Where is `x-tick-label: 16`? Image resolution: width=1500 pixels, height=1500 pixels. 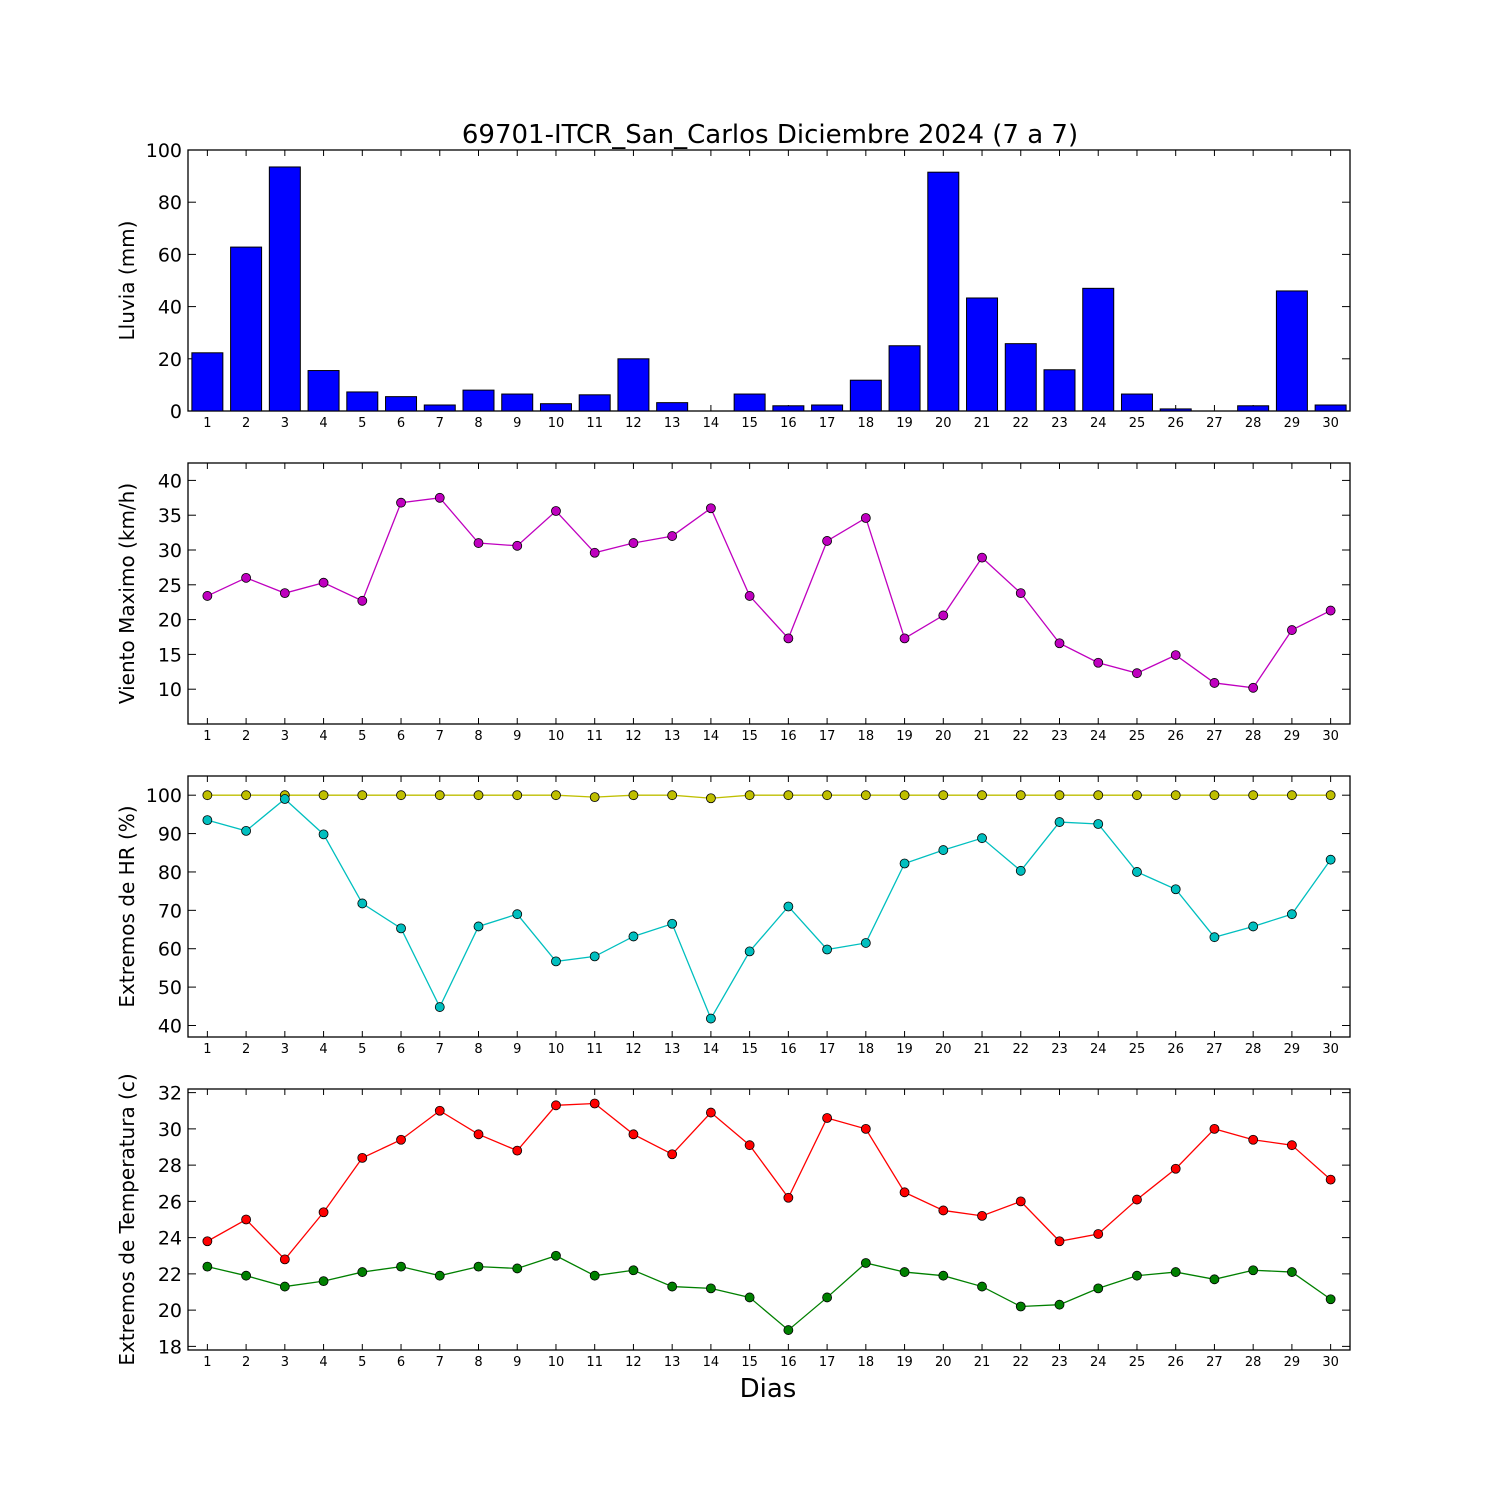
x-tick-label: 16 is located at coordinates (788, 1049).